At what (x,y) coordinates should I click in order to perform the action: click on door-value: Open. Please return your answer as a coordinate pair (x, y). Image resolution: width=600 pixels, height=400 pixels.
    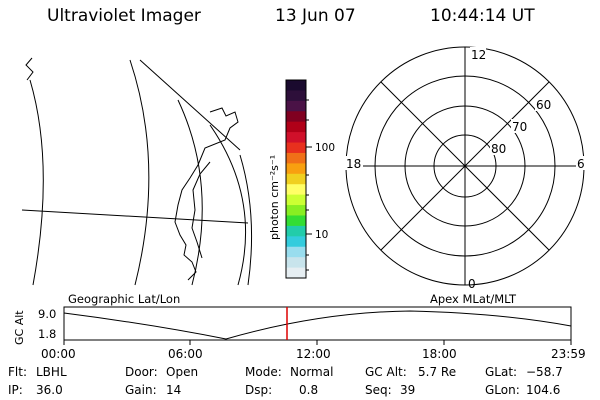
    Looking at the image, I should click on (182, 372).